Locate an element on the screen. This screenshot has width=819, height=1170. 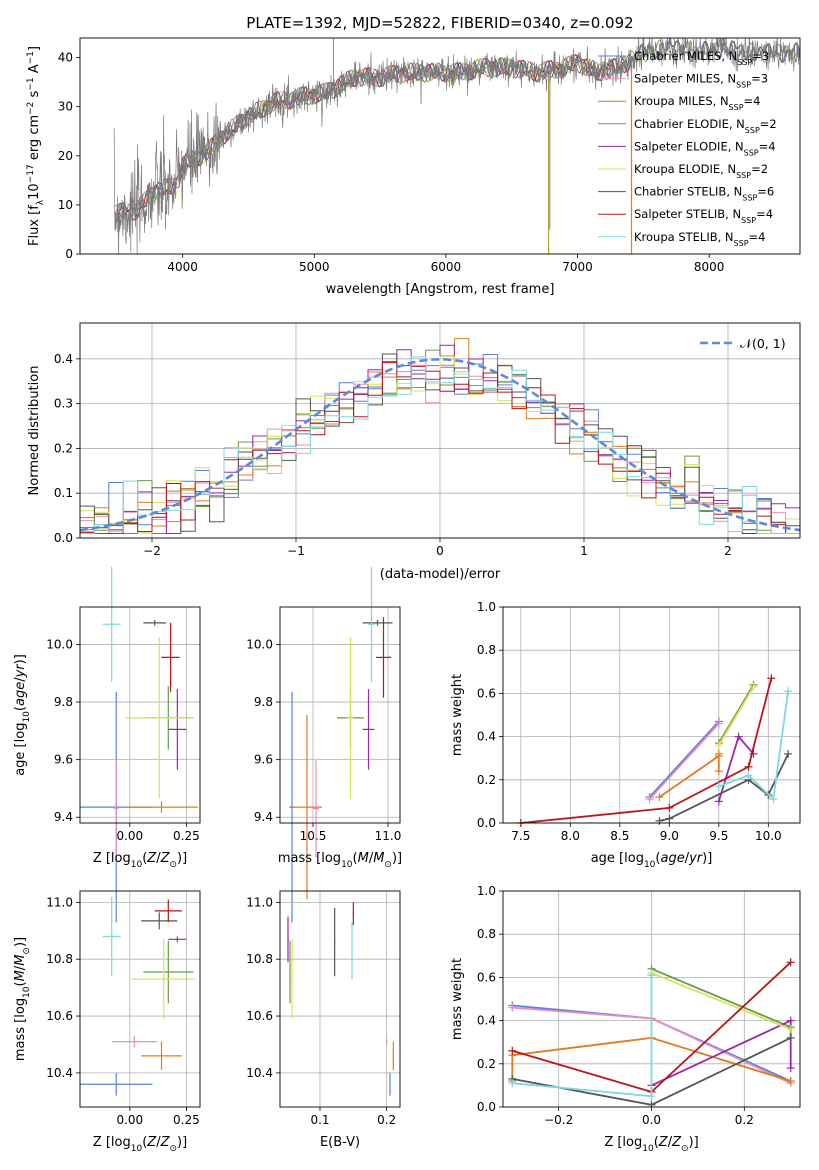
y-axis-label-part: Flux [f is located at coordinates (34, 225).